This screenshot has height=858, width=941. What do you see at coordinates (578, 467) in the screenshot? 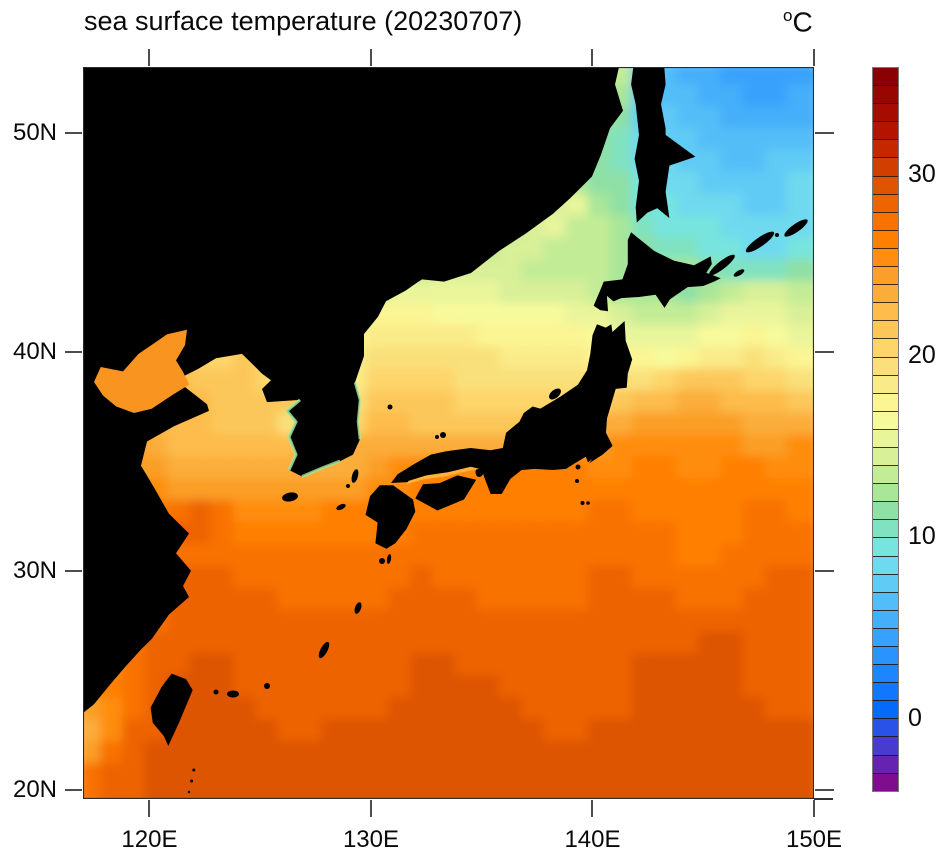
I see `land-izu-oshima` at bounding box center [578, 467].